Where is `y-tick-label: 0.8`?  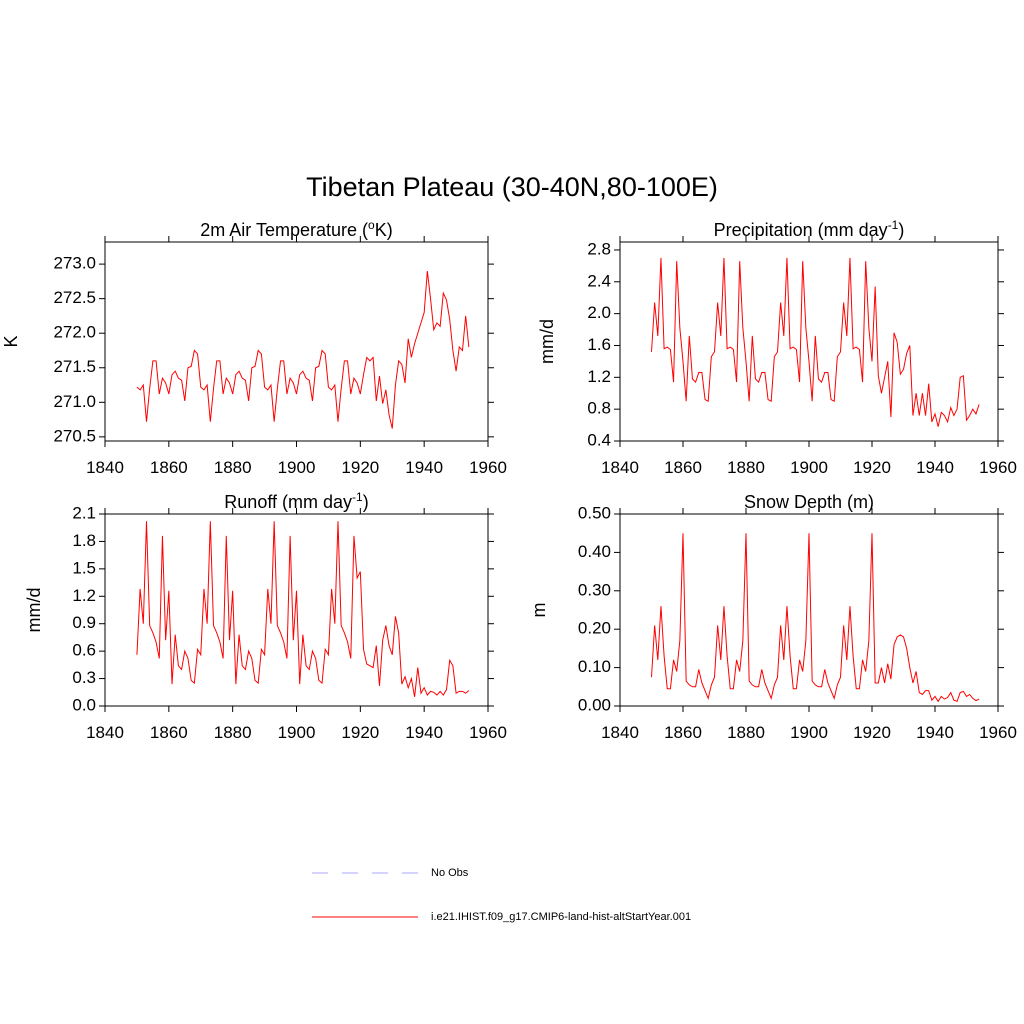
y-tick-label: 0.8 is located at coordinates (599, 408).